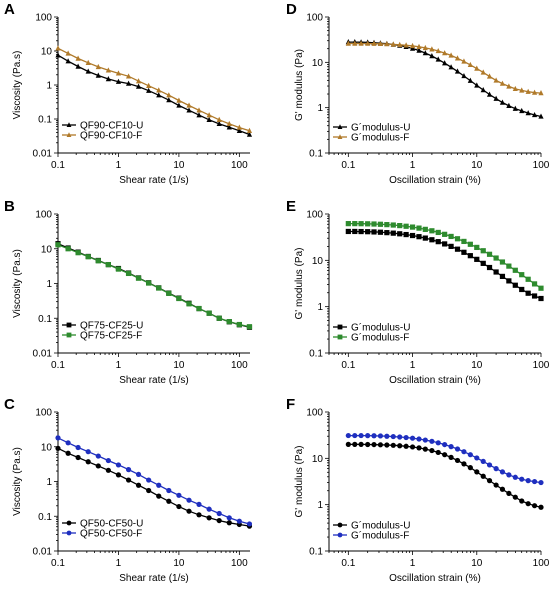  What do you see at coordinates (435, 380) in the screenshot?
I see `x-axis-label: Oscillation strain (%)` at bounding box center [435, 380].